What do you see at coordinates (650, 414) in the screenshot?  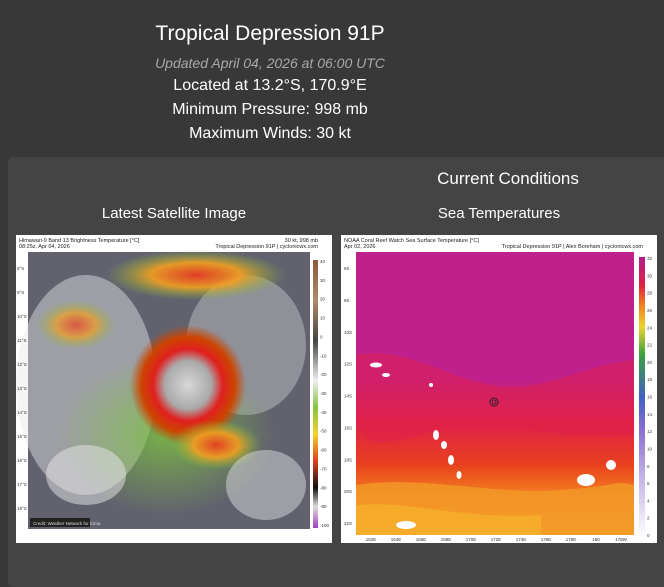 I see `sst-colorbar-tick: 14` at bounding box center [650, 414].